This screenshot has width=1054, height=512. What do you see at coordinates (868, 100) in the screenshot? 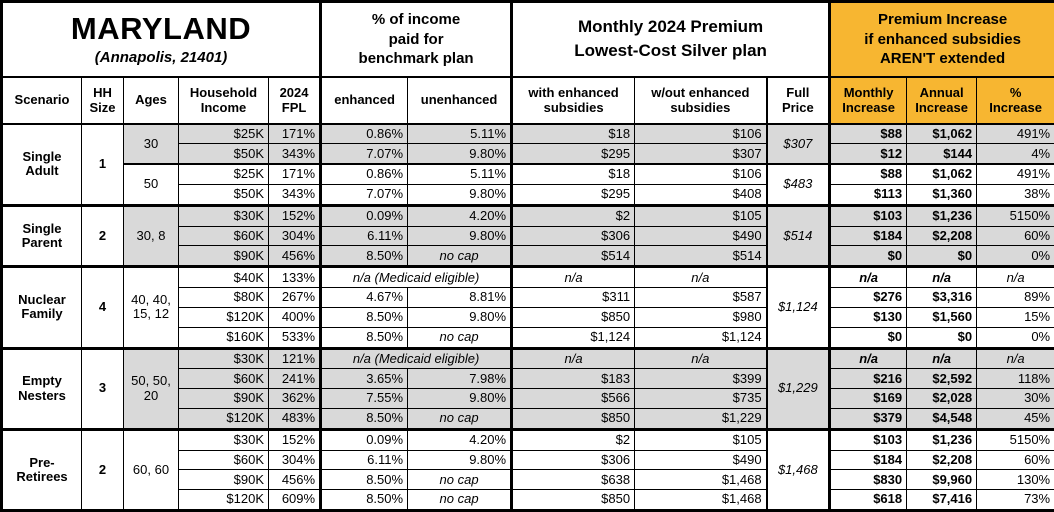
I see `col-header-monthly-increase: Monthly Increase` at bounding box center [868, 100].